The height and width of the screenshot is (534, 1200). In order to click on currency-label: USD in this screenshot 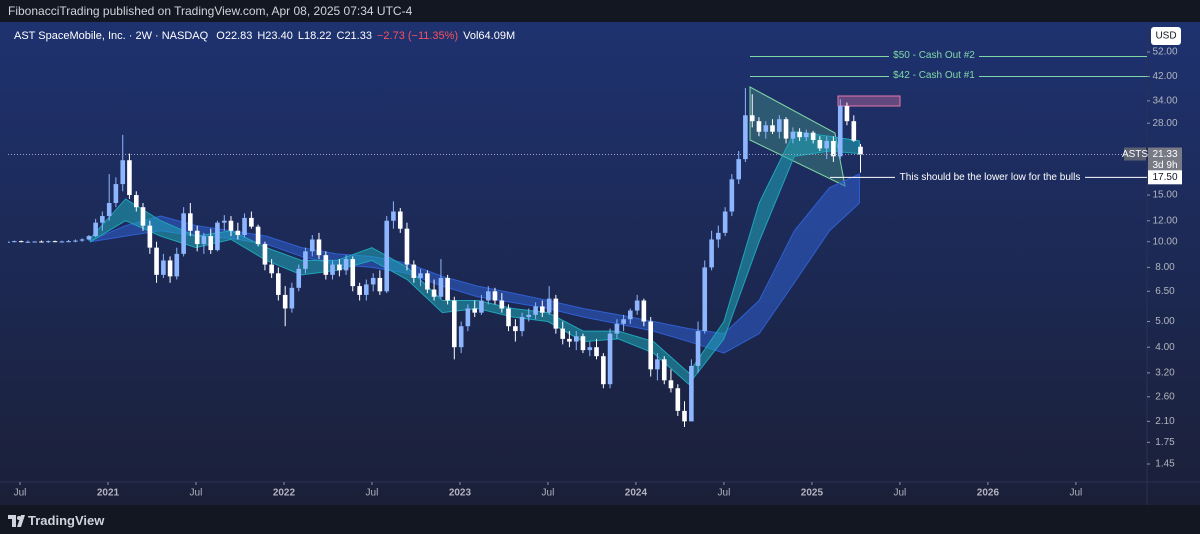, I will do `click(1165, 36)`.